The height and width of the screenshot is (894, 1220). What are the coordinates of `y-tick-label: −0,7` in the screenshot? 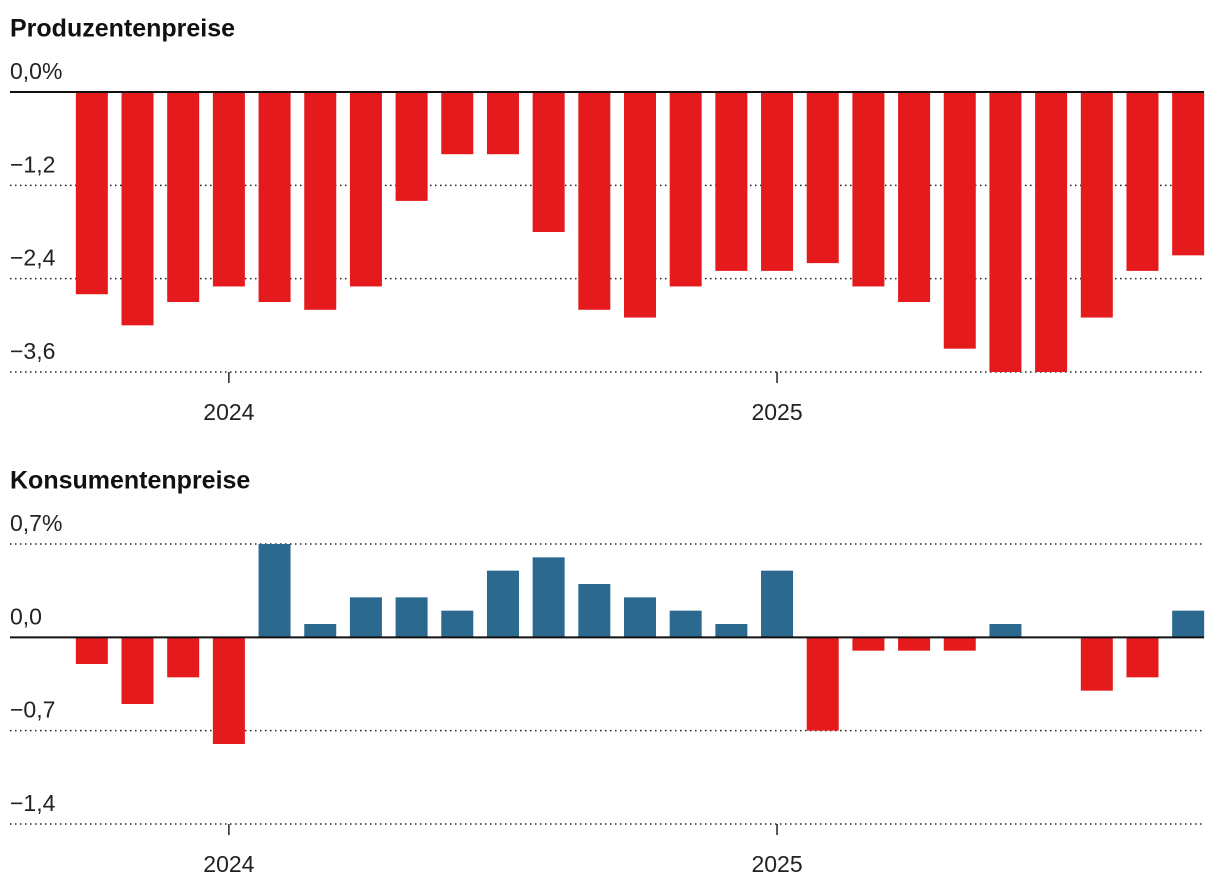 It's located at (32, 710).